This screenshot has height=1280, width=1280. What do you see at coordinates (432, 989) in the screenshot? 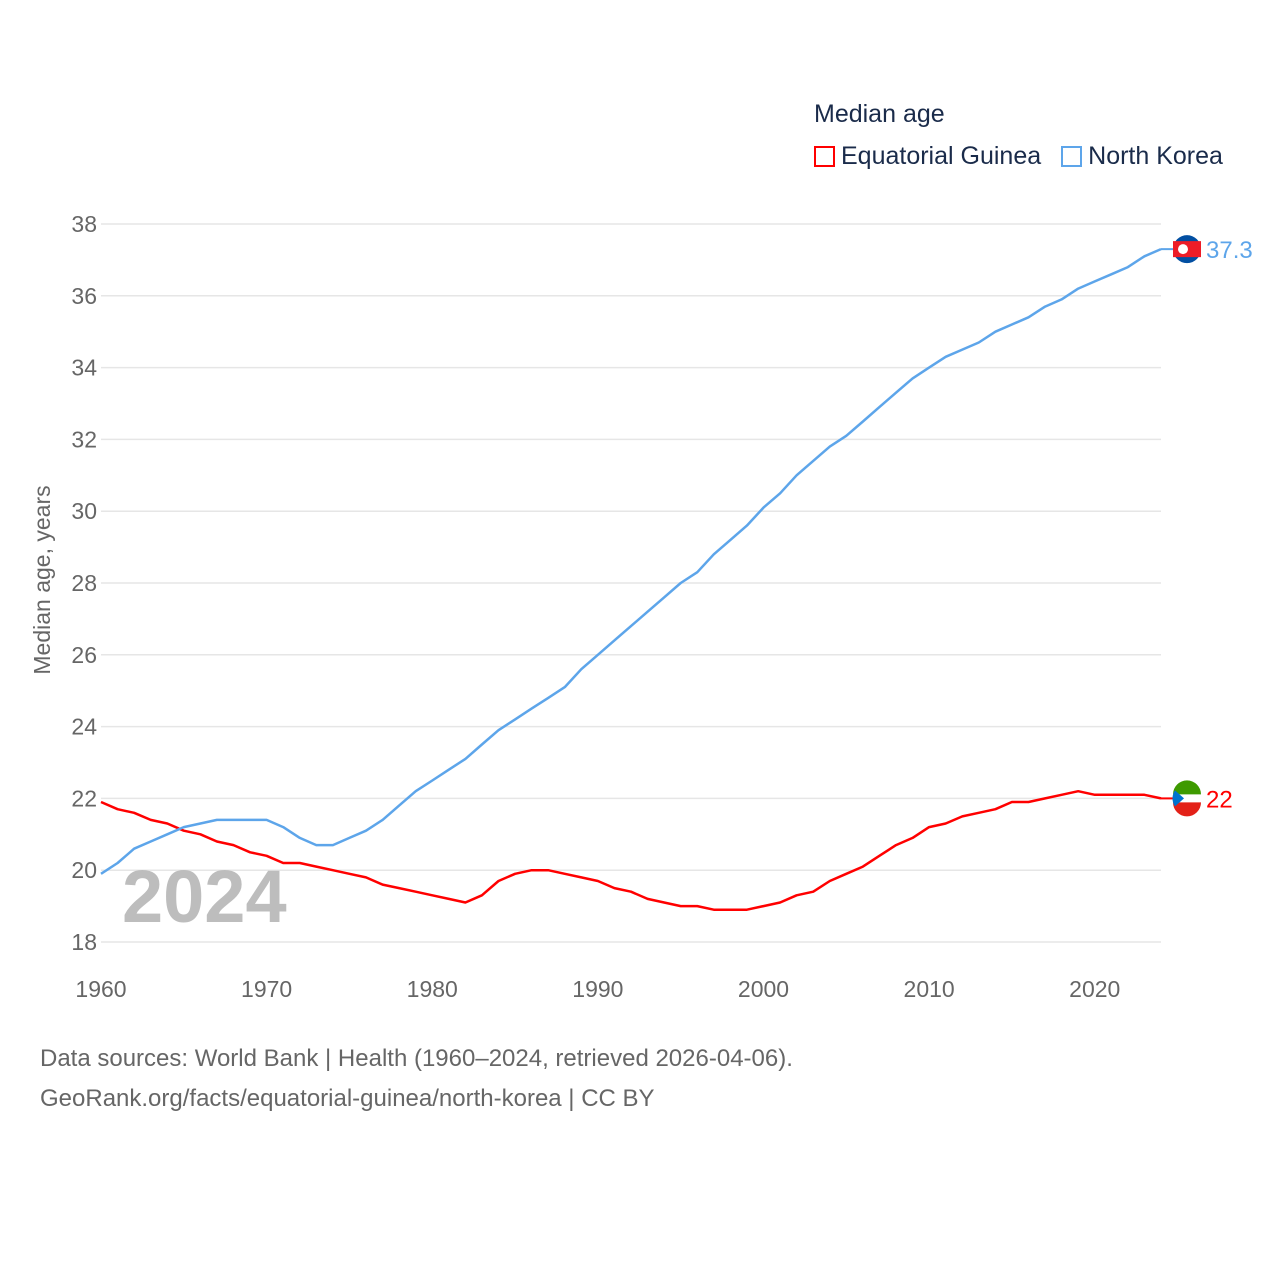
I see `x-tick-label: 1980` at bounding box center [432, 989].